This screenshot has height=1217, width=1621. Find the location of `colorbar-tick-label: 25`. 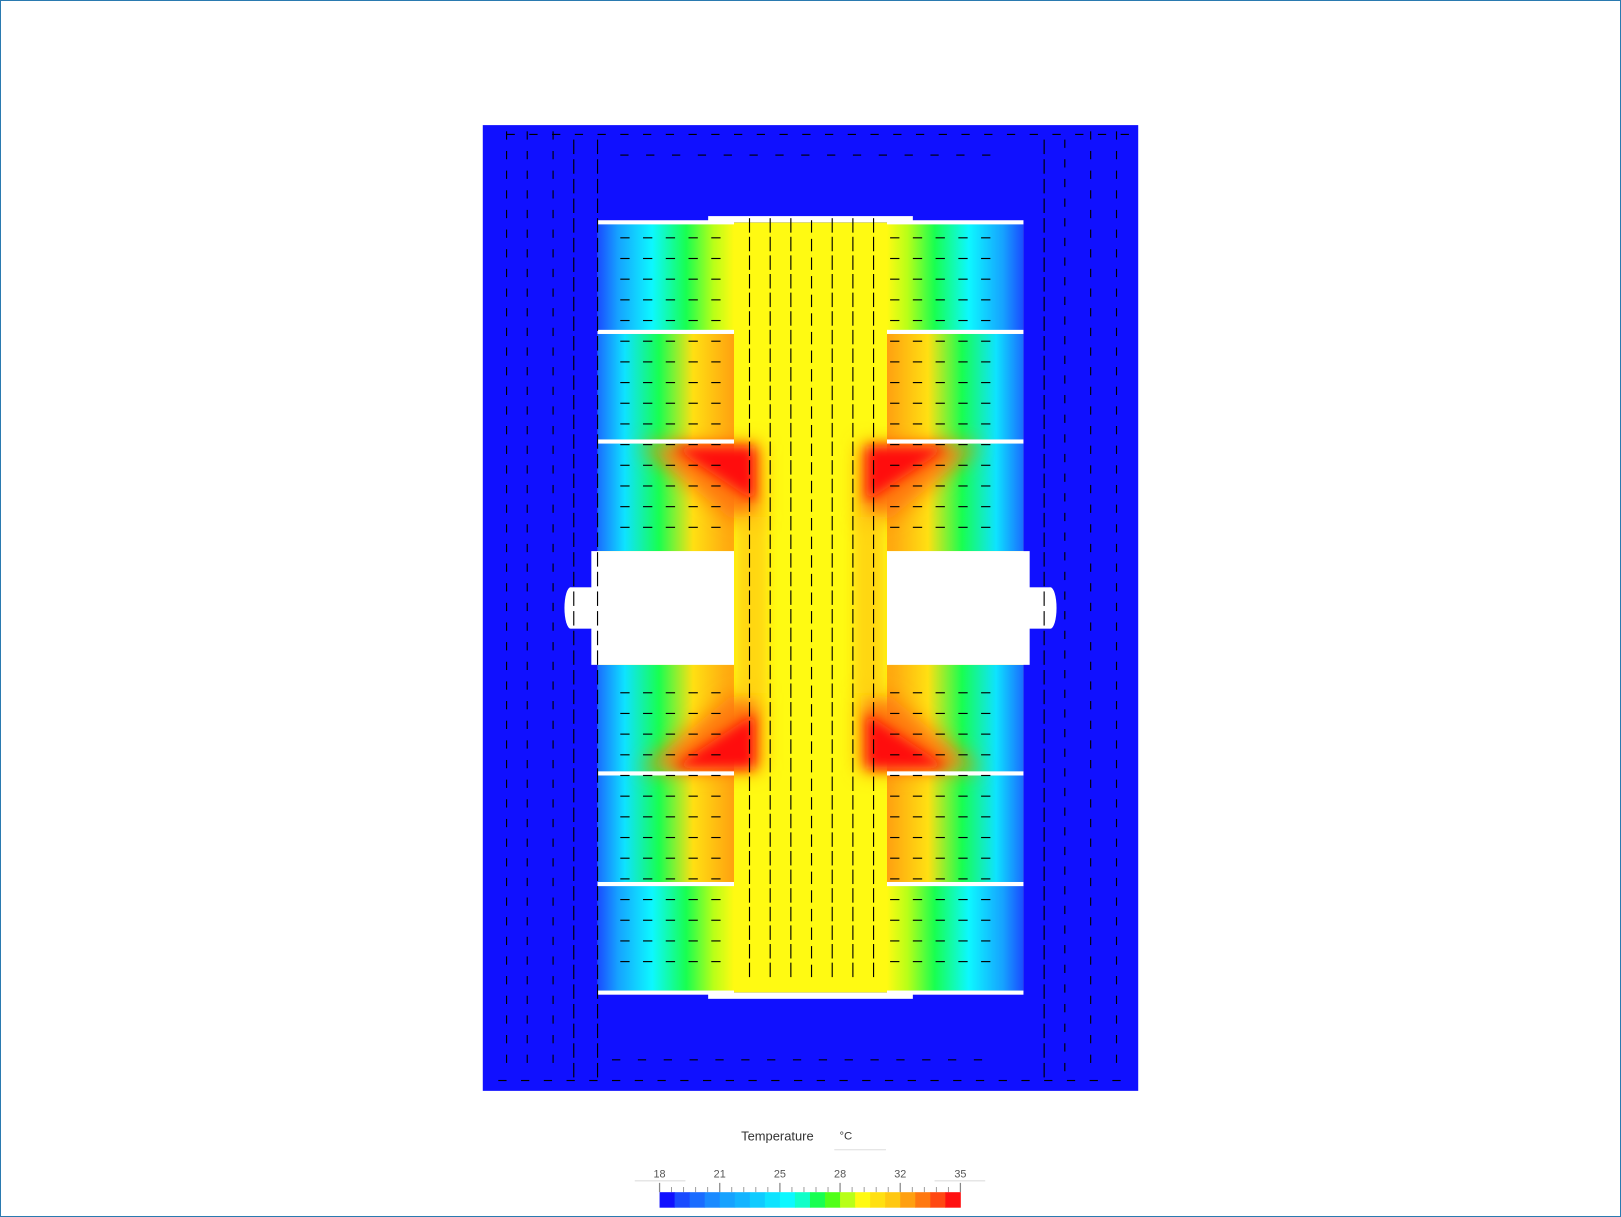

colorbar-tick-label: 25 is located at coordinates (780, 1175).